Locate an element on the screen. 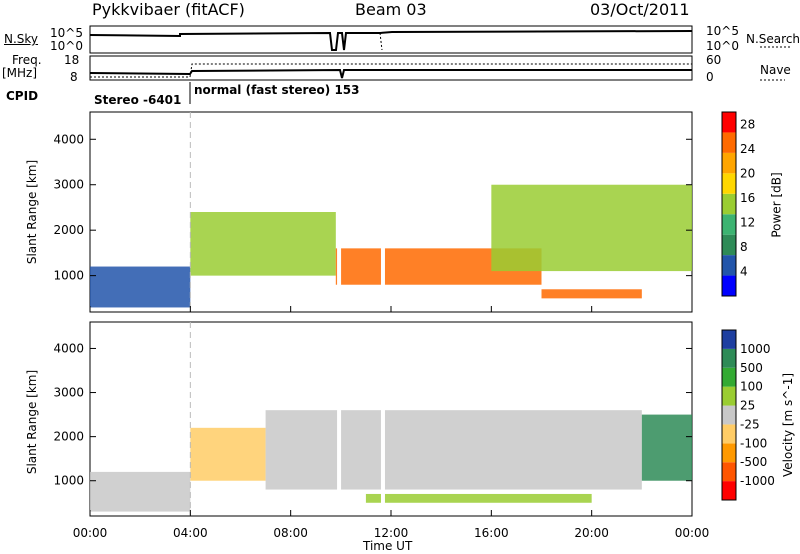 The width and height of the screenshot is (800, 554). freq-tick-bottom: 8 is located at coordinates (74, 77).